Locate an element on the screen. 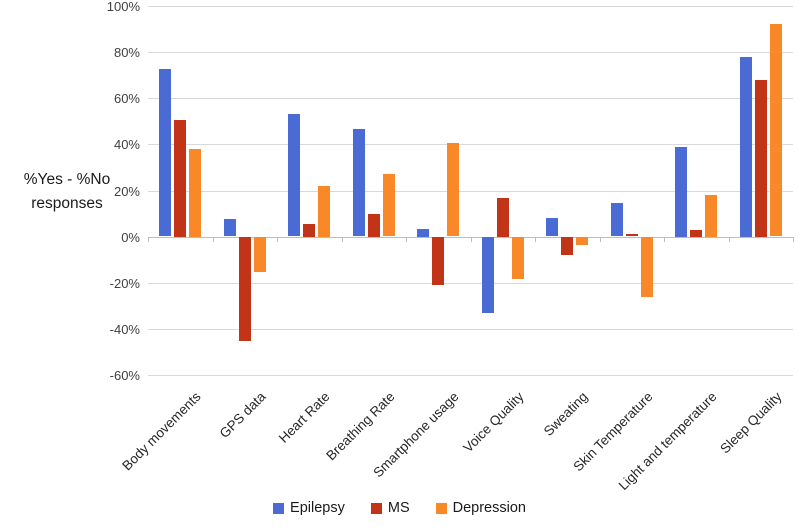 Image resolution: width=799 pixels, height=532 pixels. legend-item-epilepsy: Epilepsy is located at coordinates (309, 508).